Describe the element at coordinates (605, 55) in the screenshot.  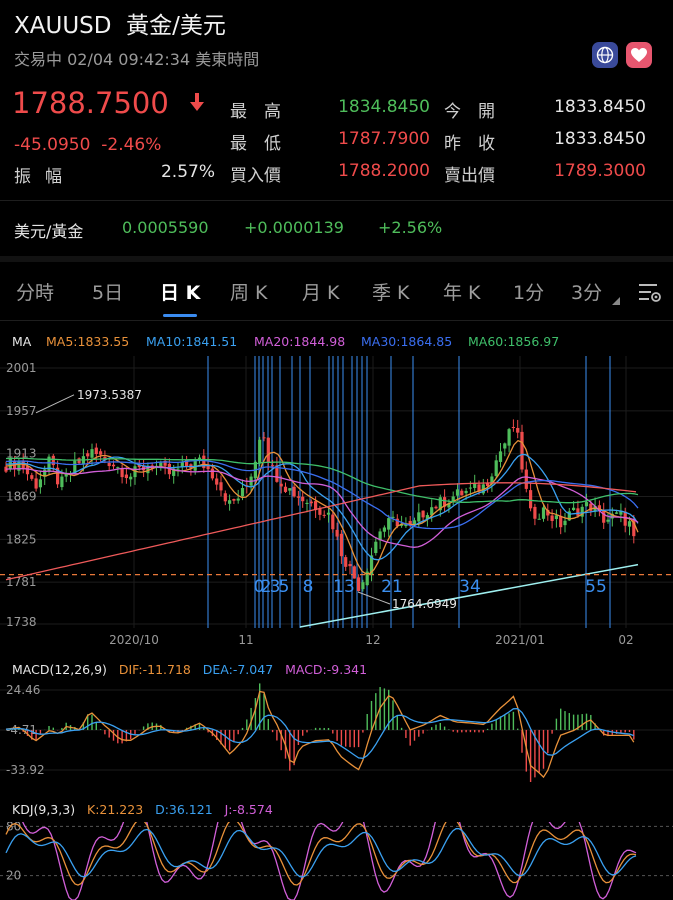
I see `globe-icon` at that location.